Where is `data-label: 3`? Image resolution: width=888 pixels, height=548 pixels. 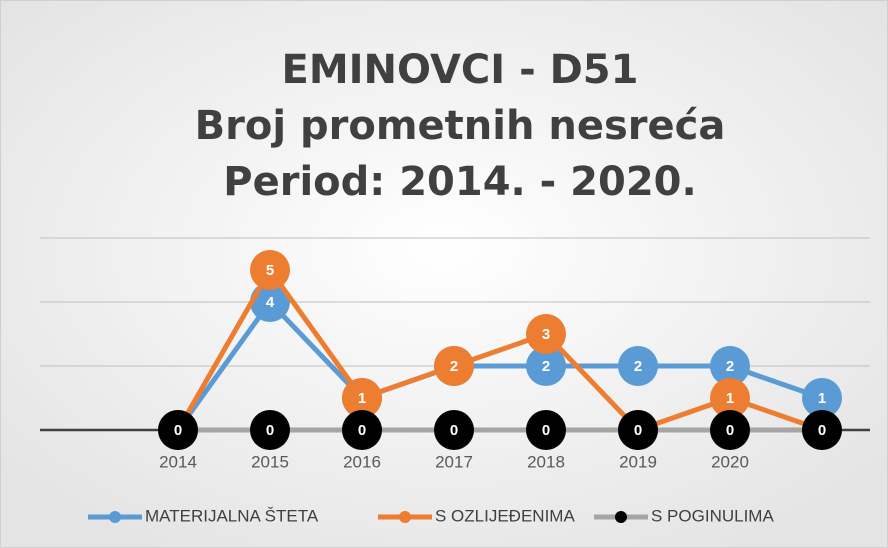 data-label: 3 is located at coordinates (546, 334).